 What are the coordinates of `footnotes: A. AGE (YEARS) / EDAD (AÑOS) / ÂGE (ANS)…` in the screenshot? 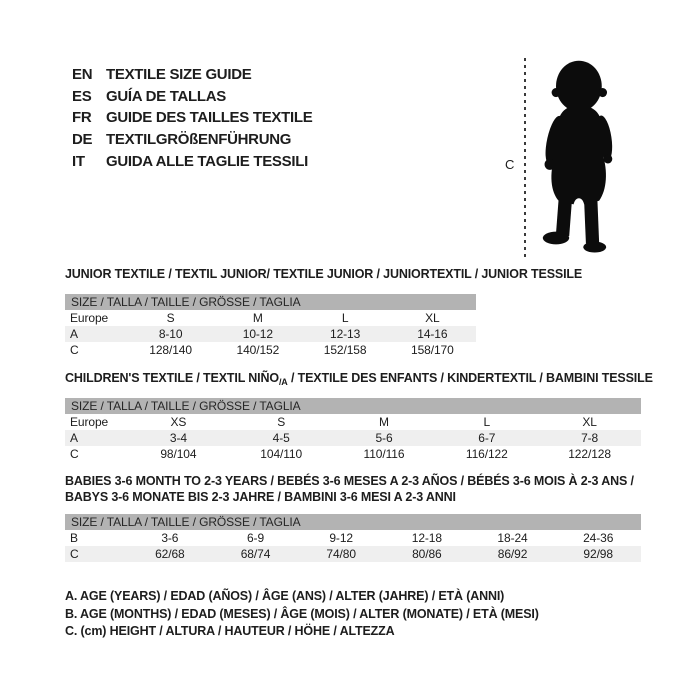 It's located at (302, 614).